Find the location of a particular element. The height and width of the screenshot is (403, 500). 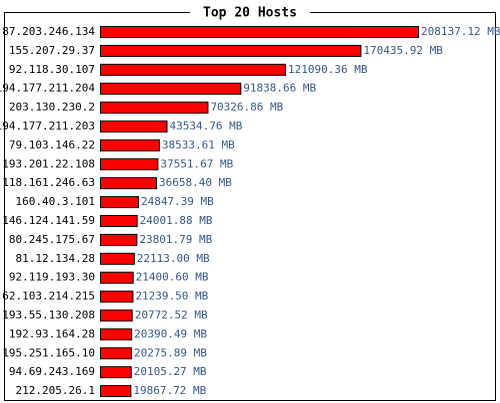

category-label: 92.118.30.107 is located at coordinates (52, 69).